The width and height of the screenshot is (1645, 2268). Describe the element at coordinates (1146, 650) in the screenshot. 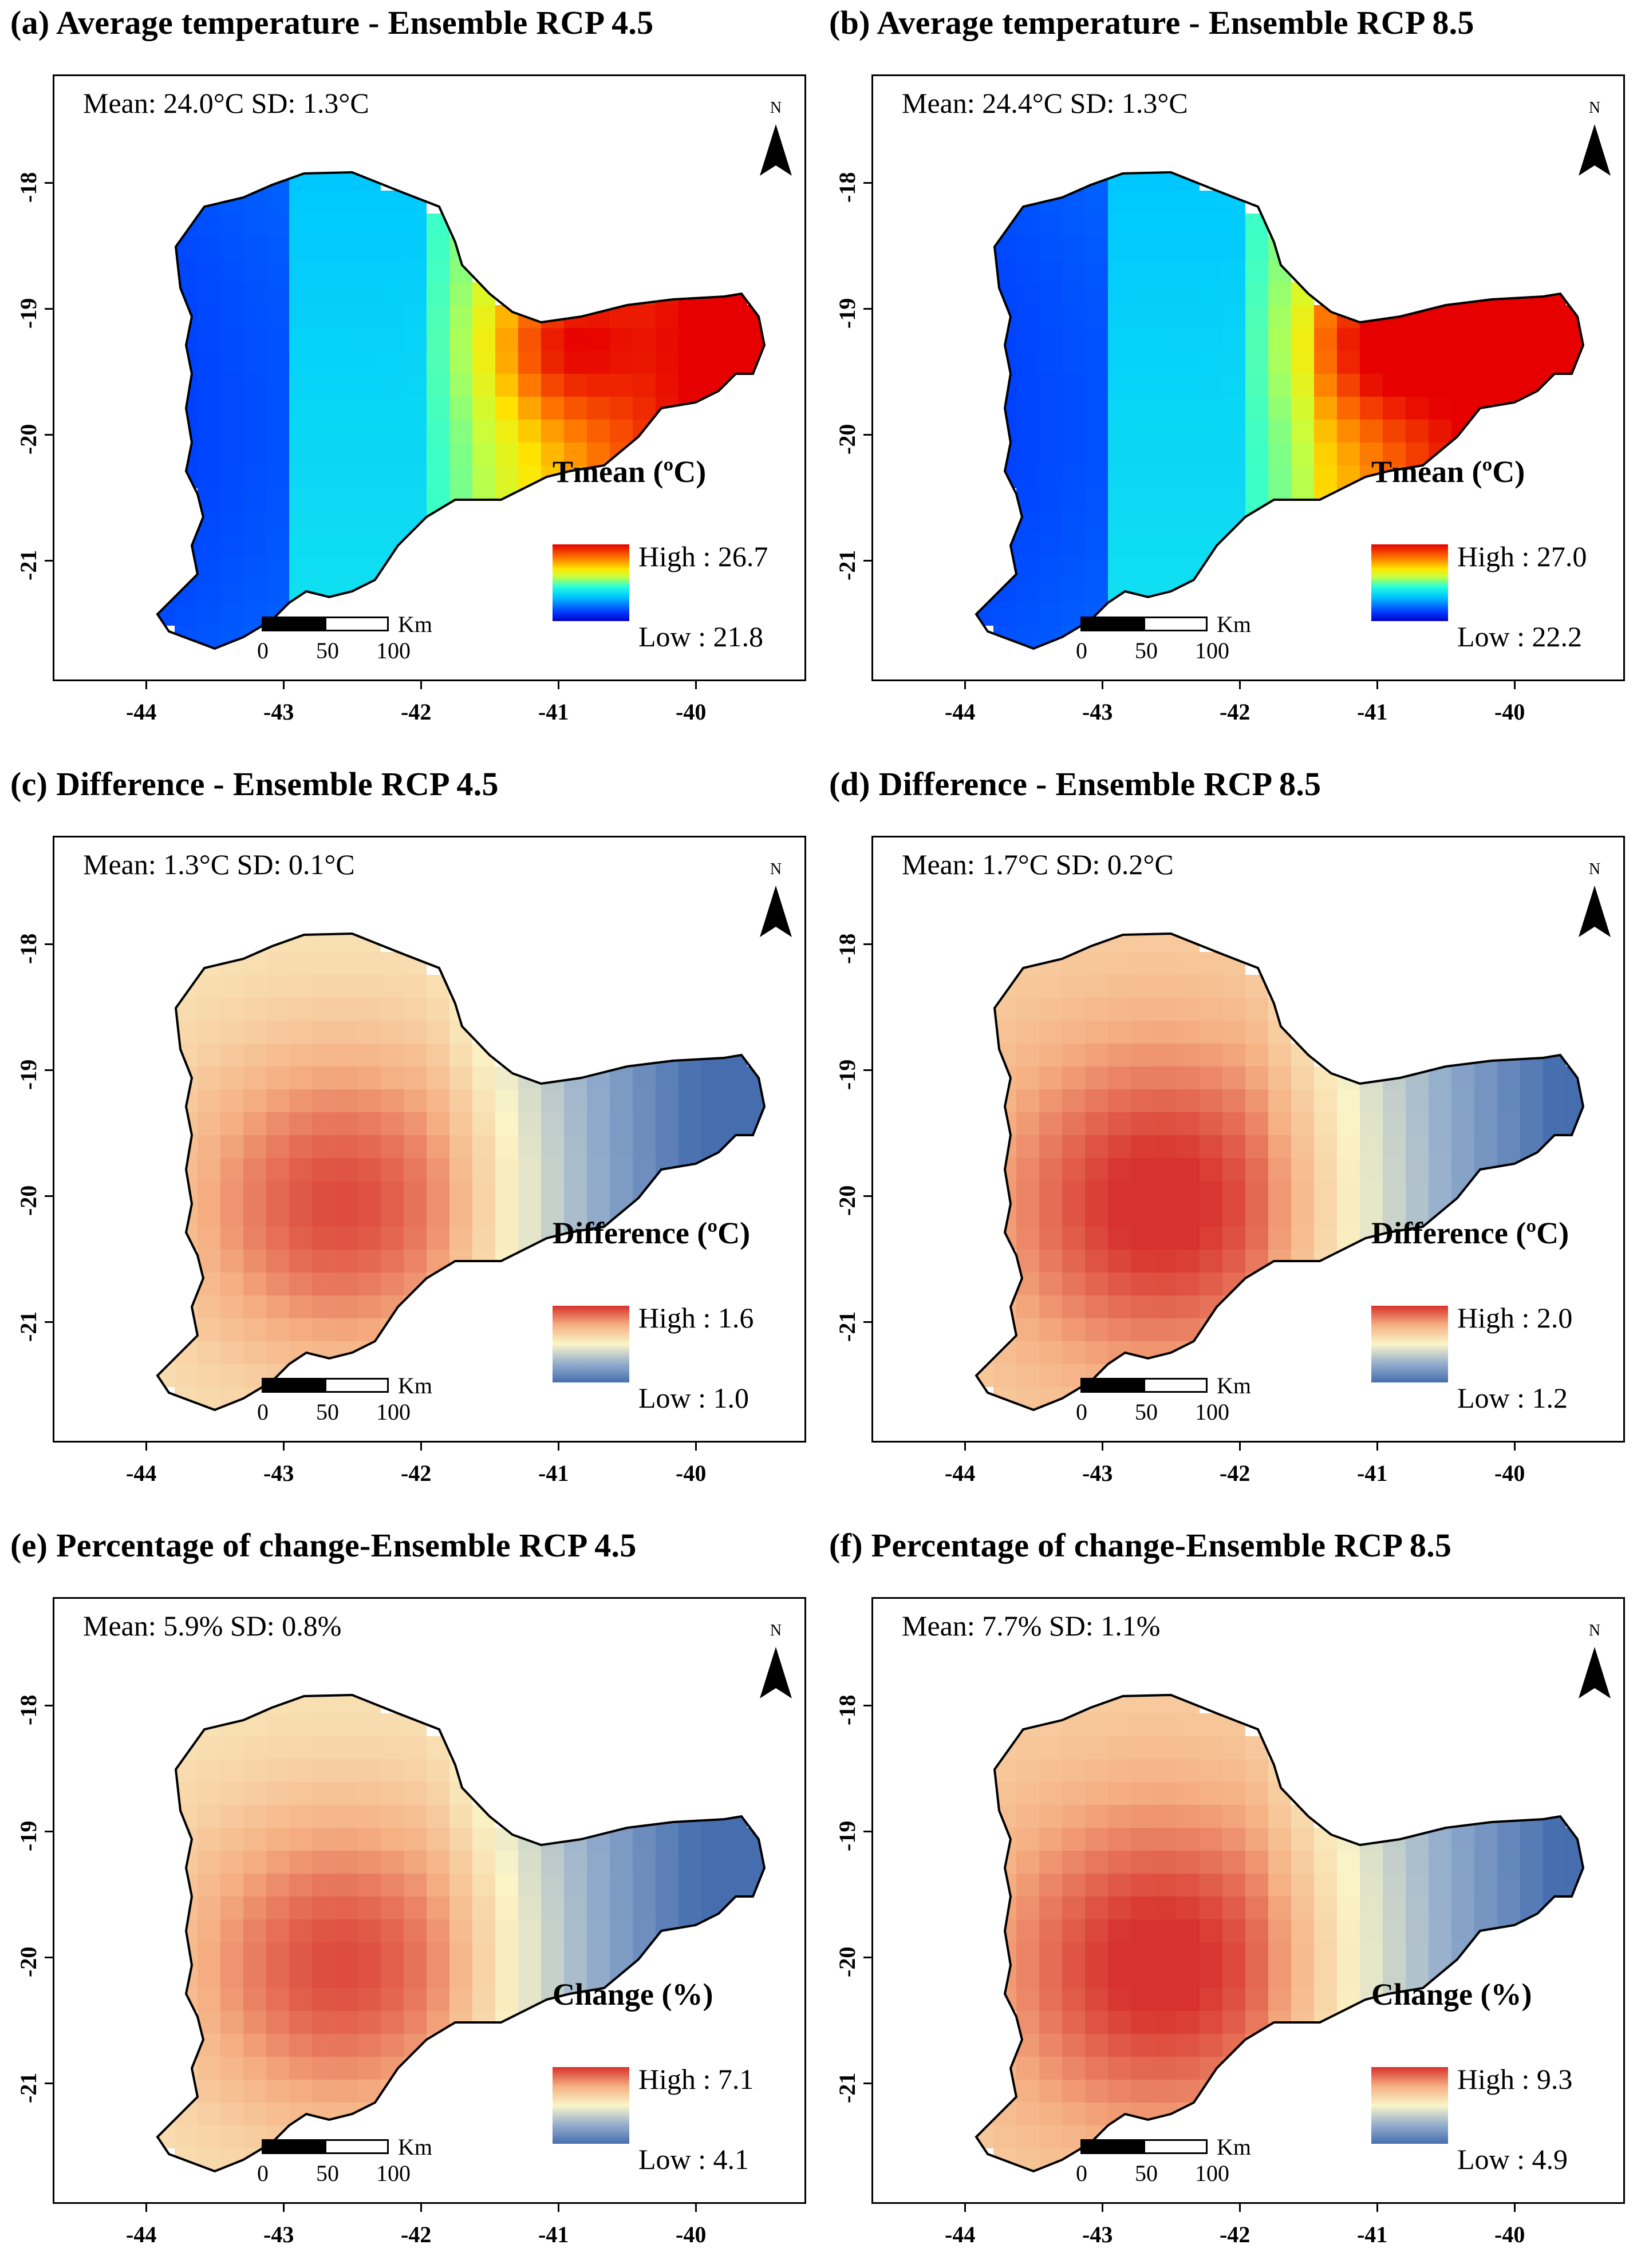

I see `scale-tick-label: 50` at that location.